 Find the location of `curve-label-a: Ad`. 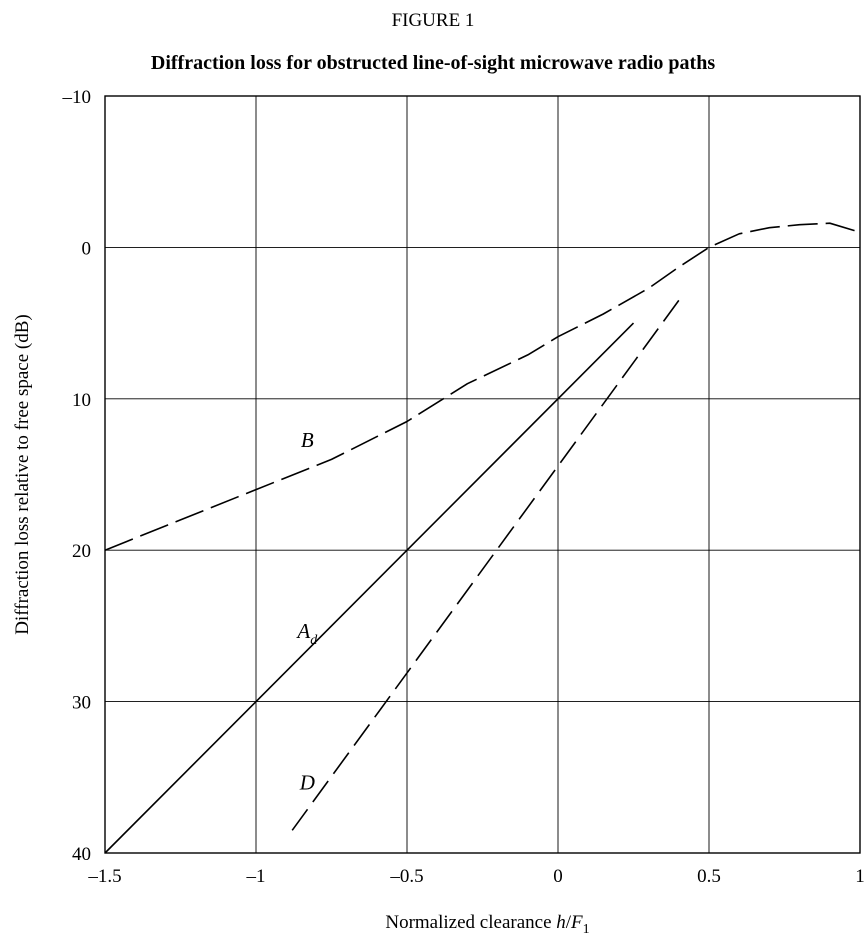

curve-label-a: Ad is located at coordinates (306, 633).